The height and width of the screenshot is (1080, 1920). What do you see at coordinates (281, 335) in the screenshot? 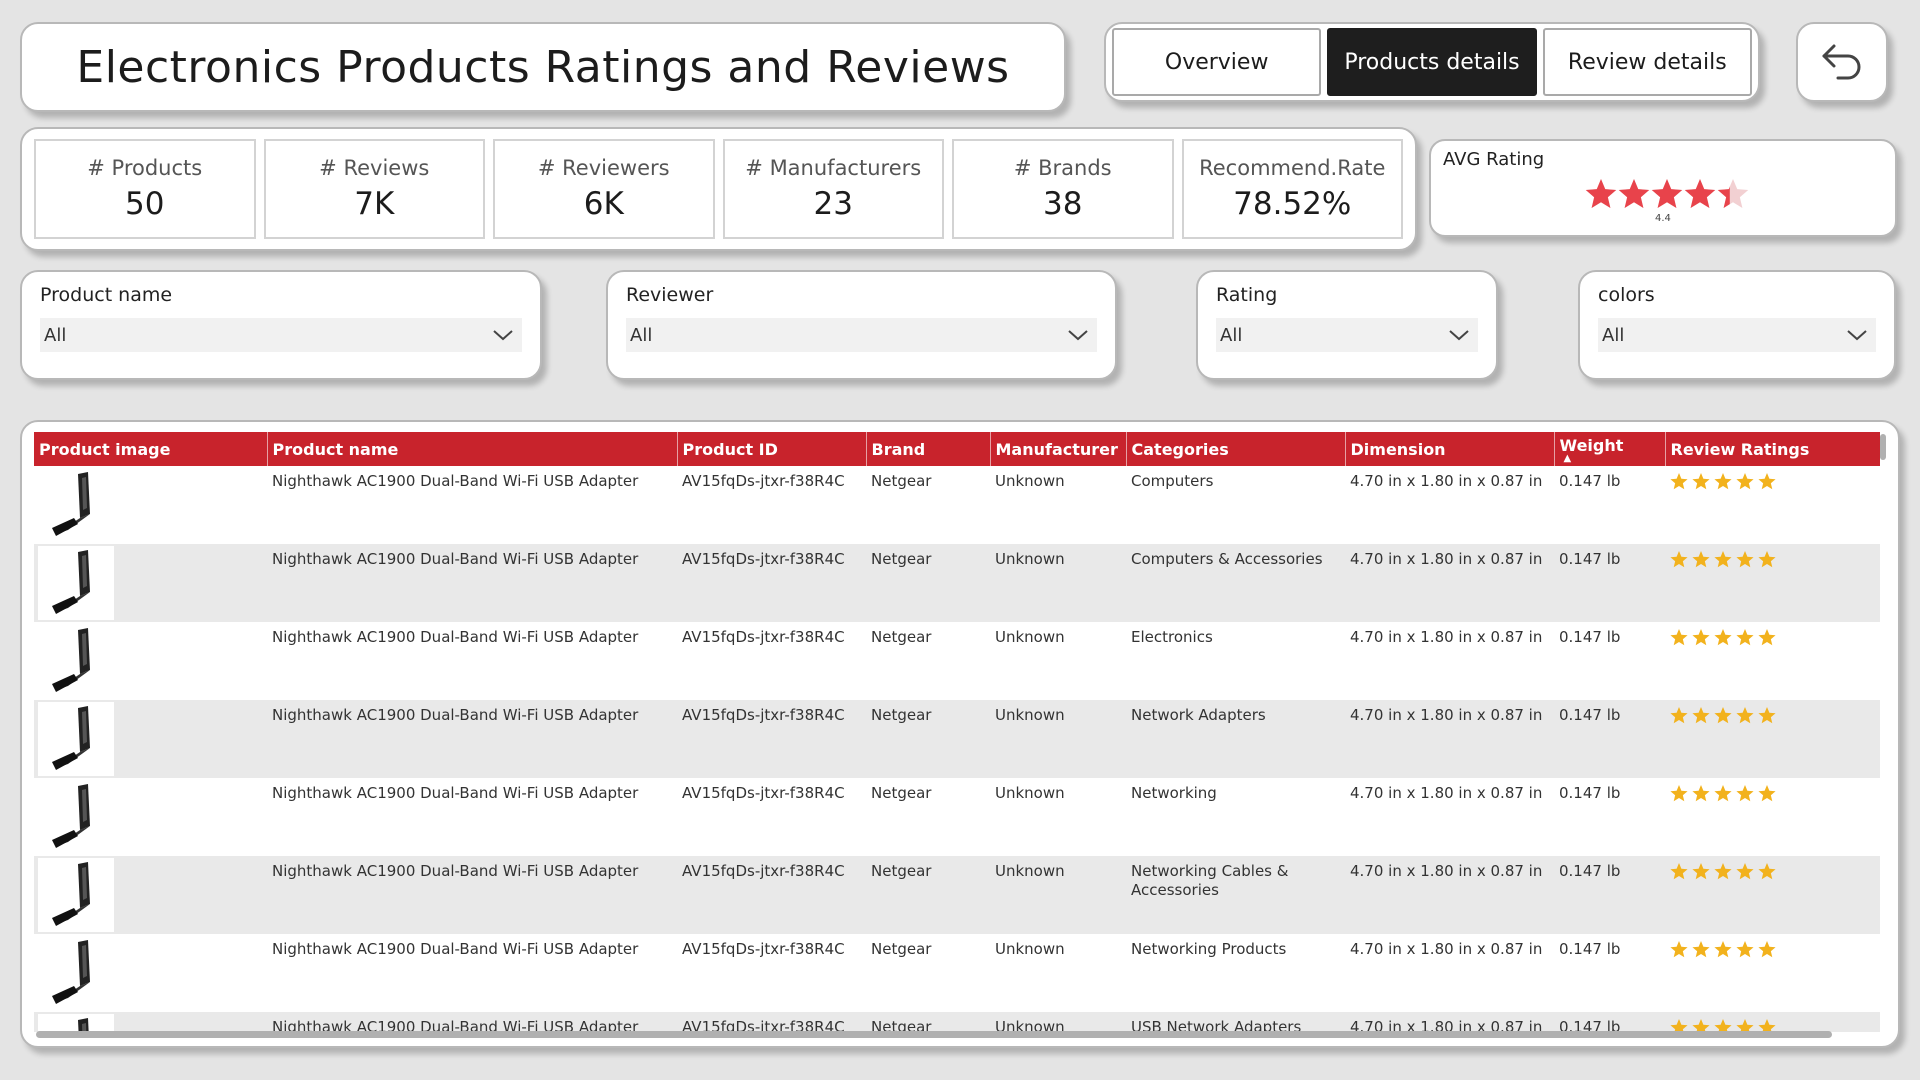
I see `product-name-dropdown: All` at bounding box center [281, 335].